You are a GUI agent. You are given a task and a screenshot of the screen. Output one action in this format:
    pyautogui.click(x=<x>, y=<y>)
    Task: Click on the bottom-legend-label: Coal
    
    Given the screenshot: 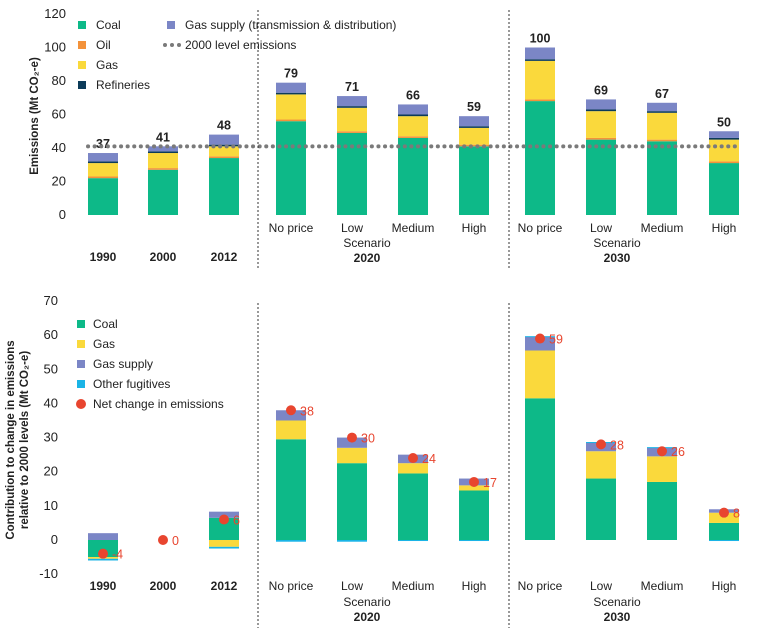 What is the action you would take?
    pyautogui.click(x=105, y=324)
    